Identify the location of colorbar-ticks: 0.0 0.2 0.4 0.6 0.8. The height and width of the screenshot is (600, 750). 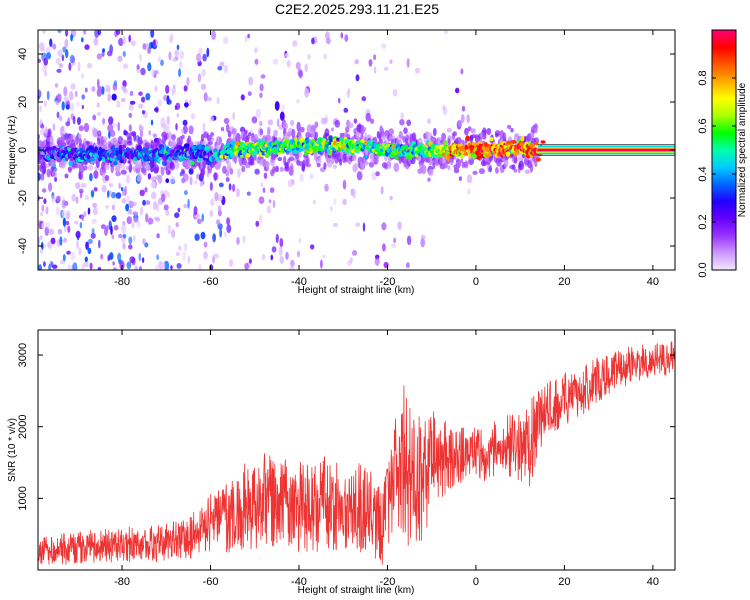
(716, 174).